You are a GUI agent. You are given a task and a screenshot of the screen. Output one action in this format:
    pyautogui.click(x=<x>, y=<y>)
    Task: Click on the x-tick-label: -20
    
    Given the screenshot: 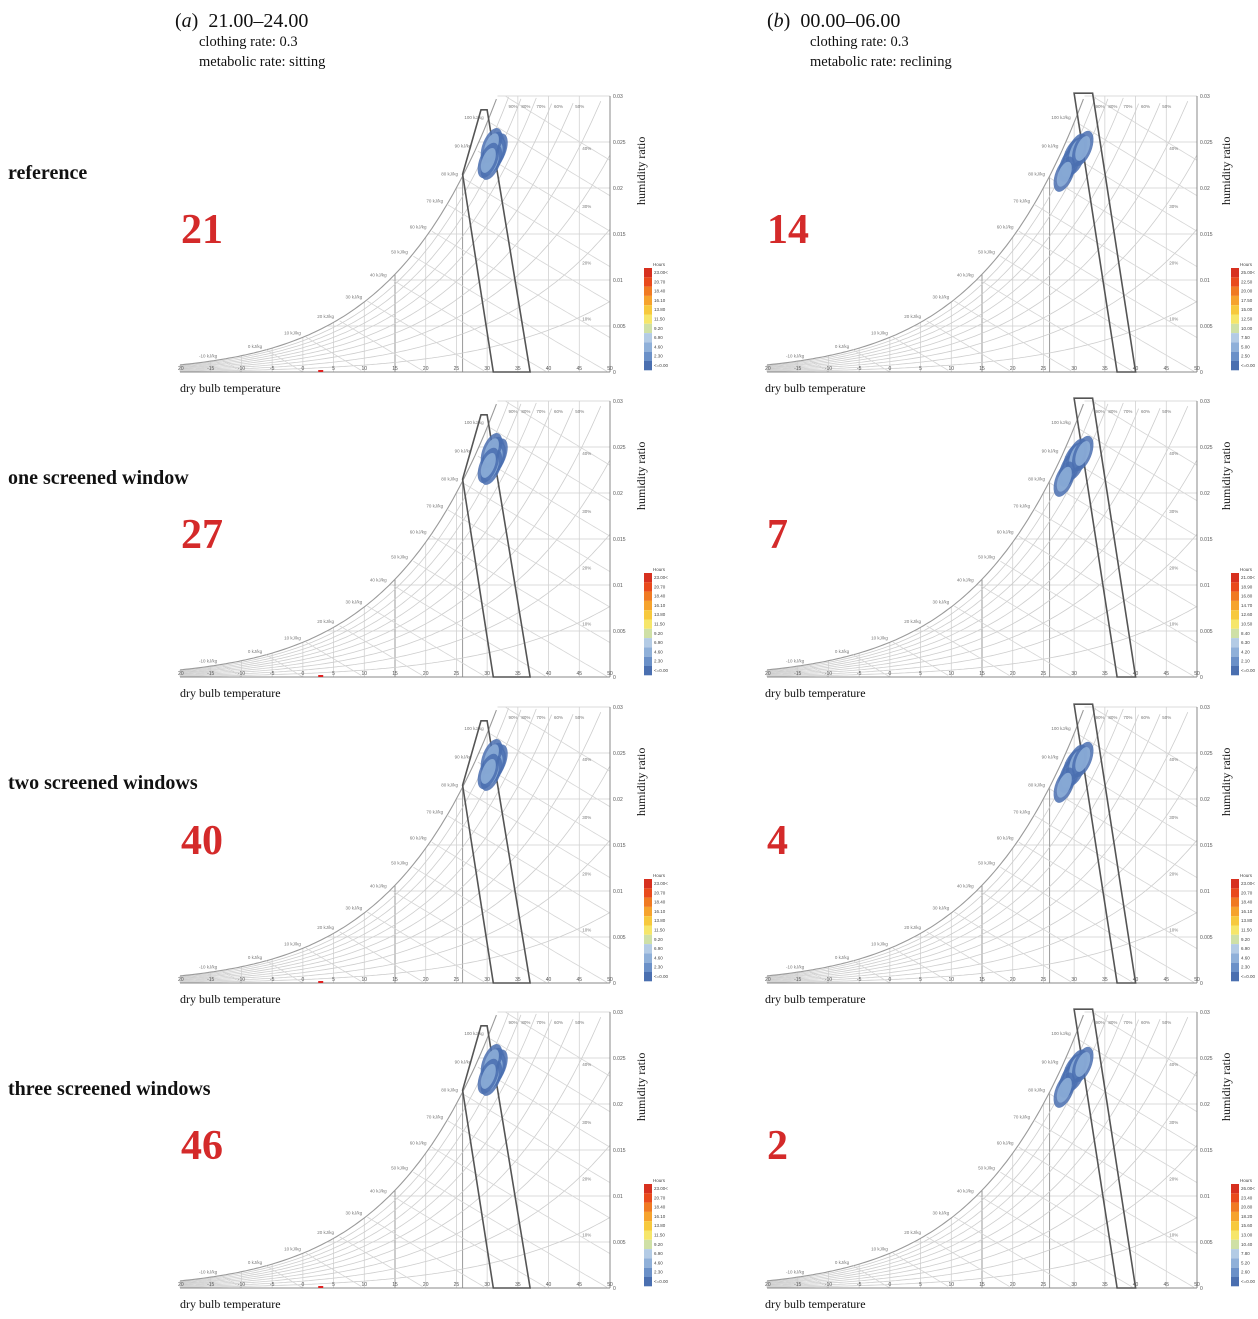 What is the action you would take?
    pyautogui.click(x=181, y=369)
    